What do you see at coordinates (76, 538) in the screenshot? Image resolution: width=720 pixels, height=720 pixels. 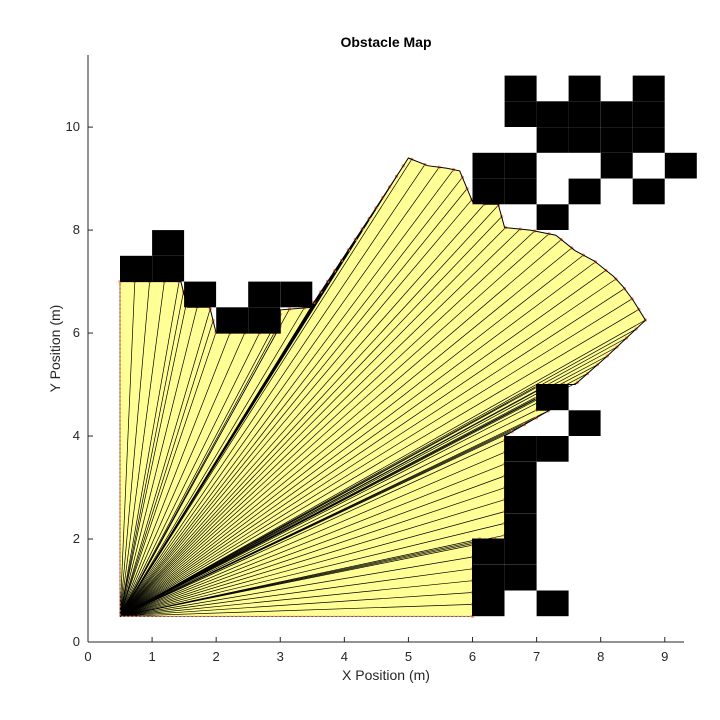 I see `y-tick-label: 2` at bounding box center [76, 538].